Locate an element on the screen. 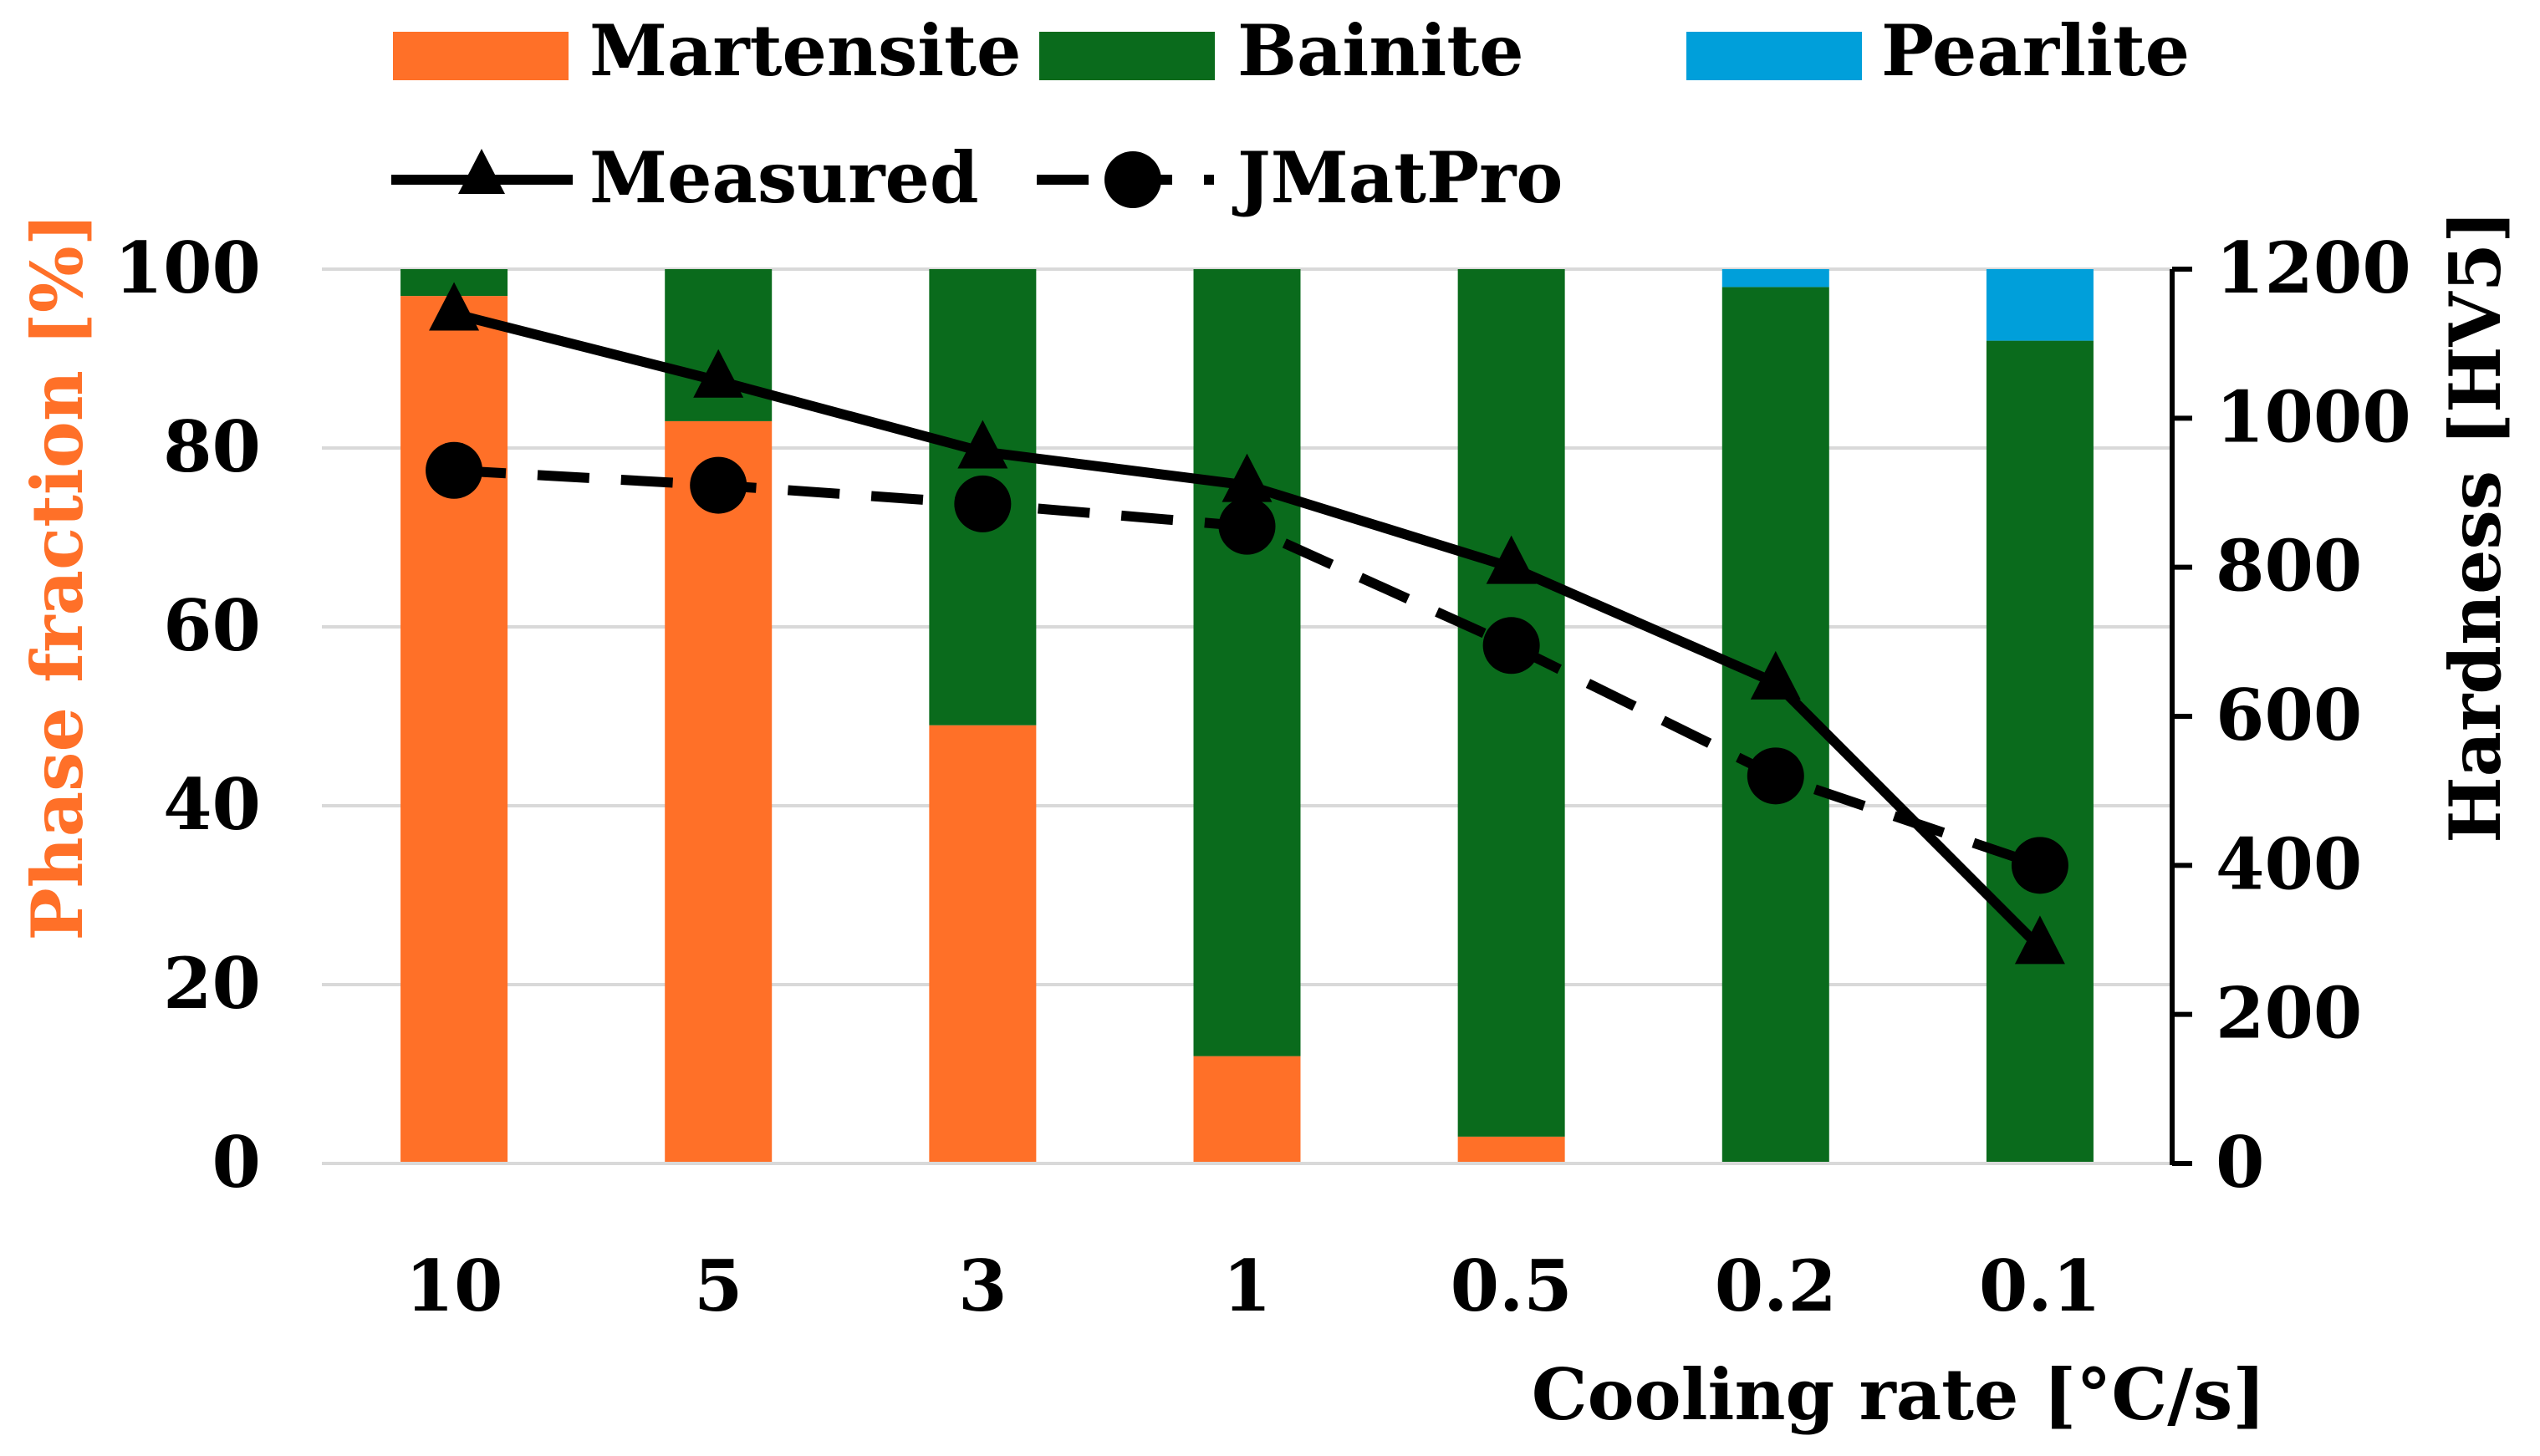 The height and width of the screenshot is (1456, 2540). legend-swatch-bainite is located at coordinates (1127, 56).